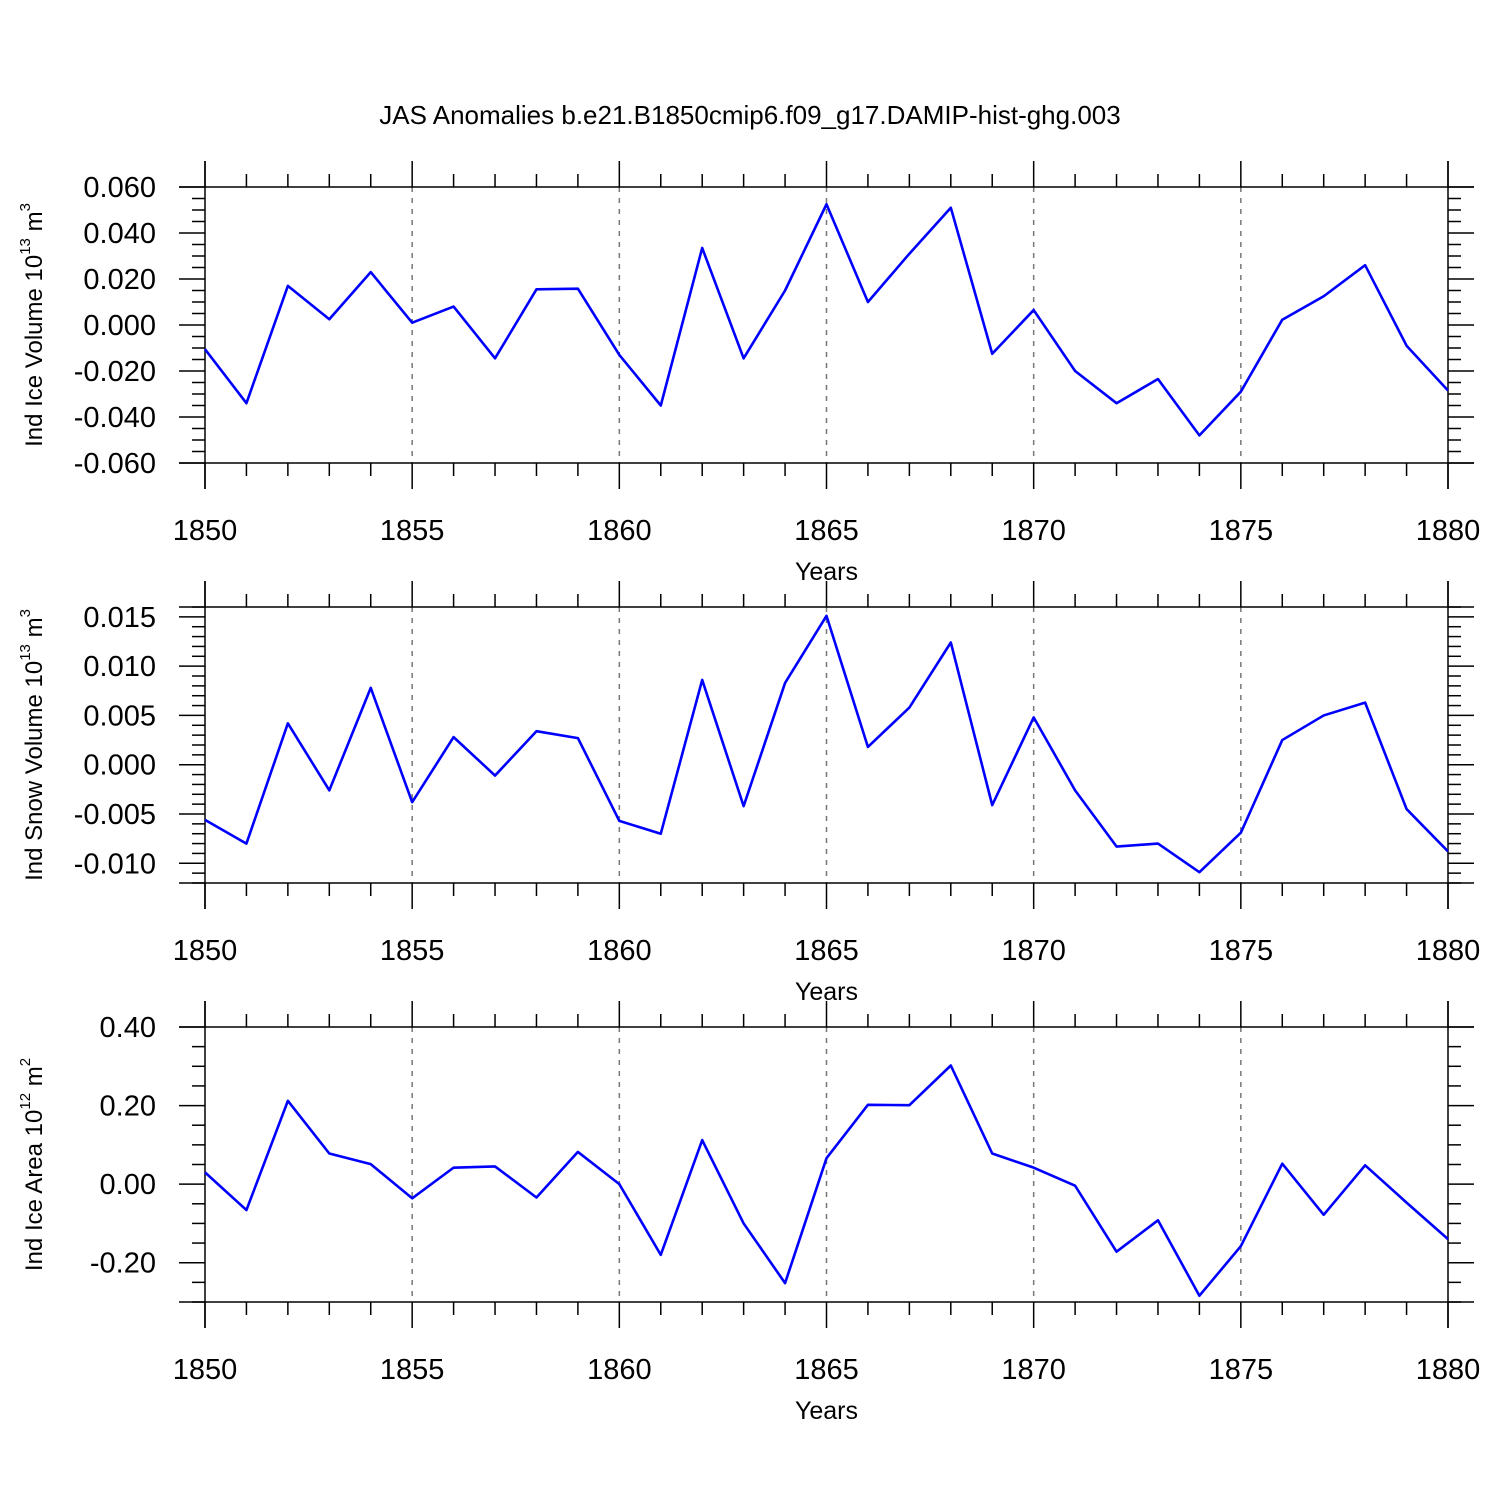 The width and height of the screenshot is (1500, 1500). I want to click on series-line-ice-volume, so click(826, 319).